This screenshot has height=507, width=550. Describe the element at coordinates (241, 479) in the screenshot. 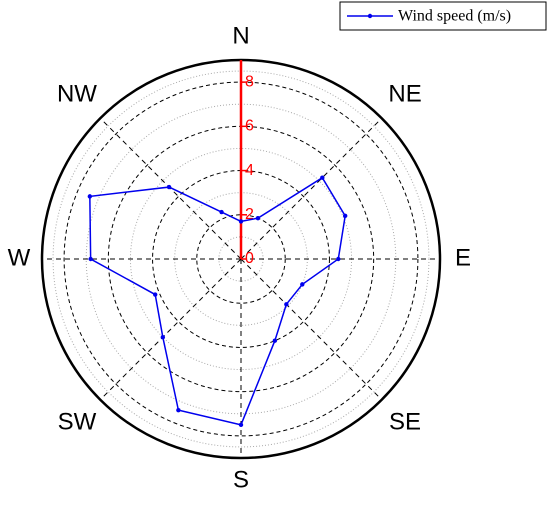

I see `direction-label: S` at that location.